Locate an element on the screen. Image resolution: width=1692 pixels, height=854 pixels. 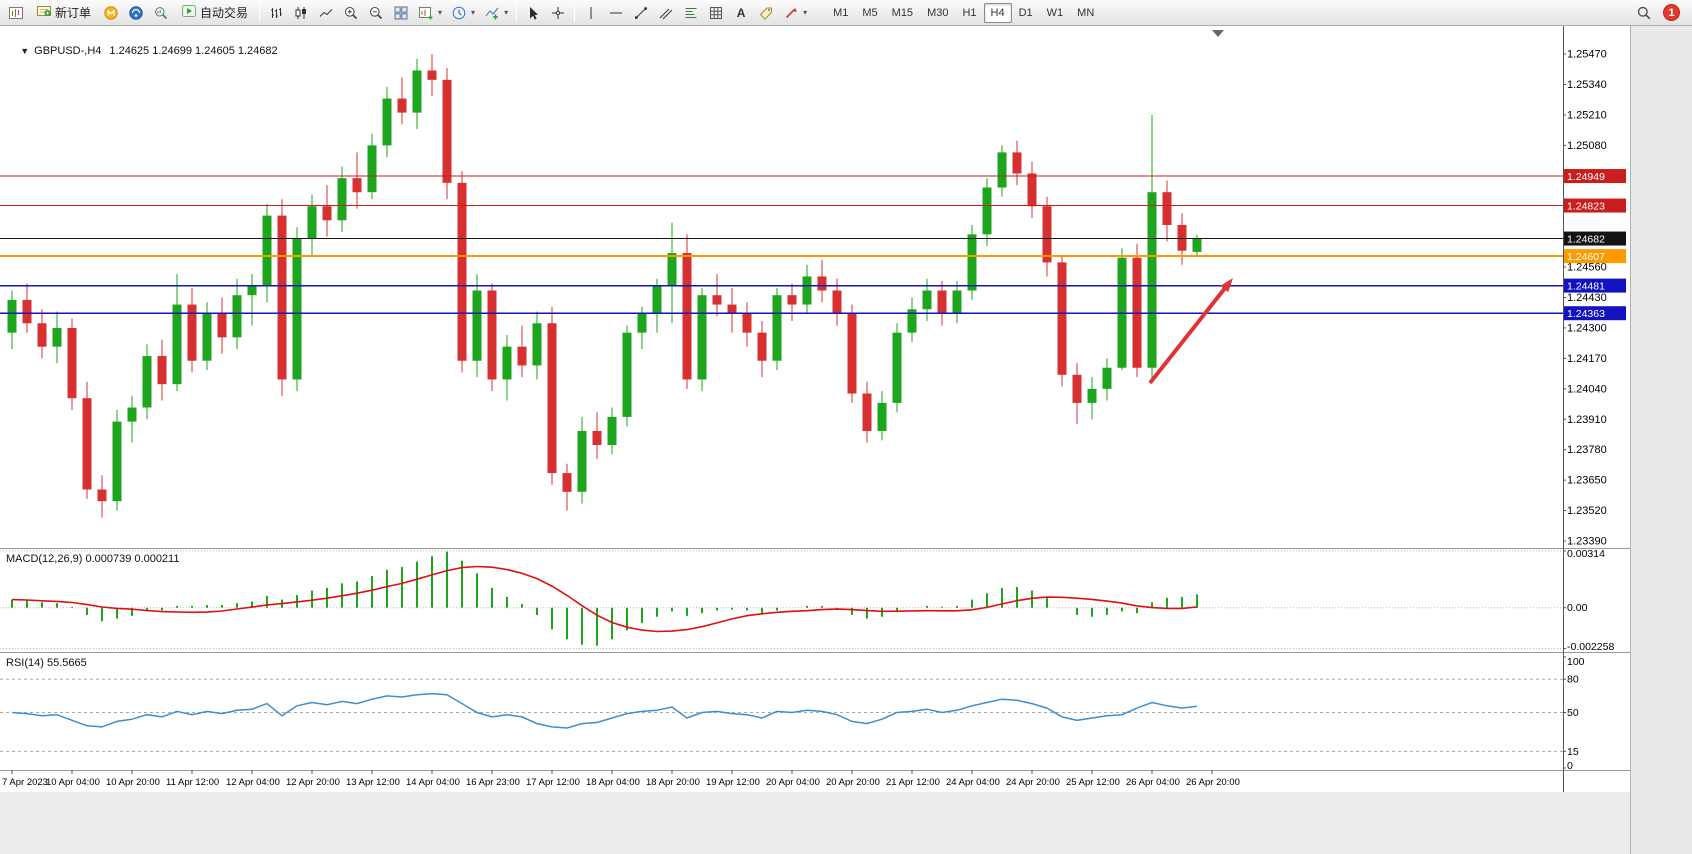
zoom-out-icon is located at coordinates (376, 13).